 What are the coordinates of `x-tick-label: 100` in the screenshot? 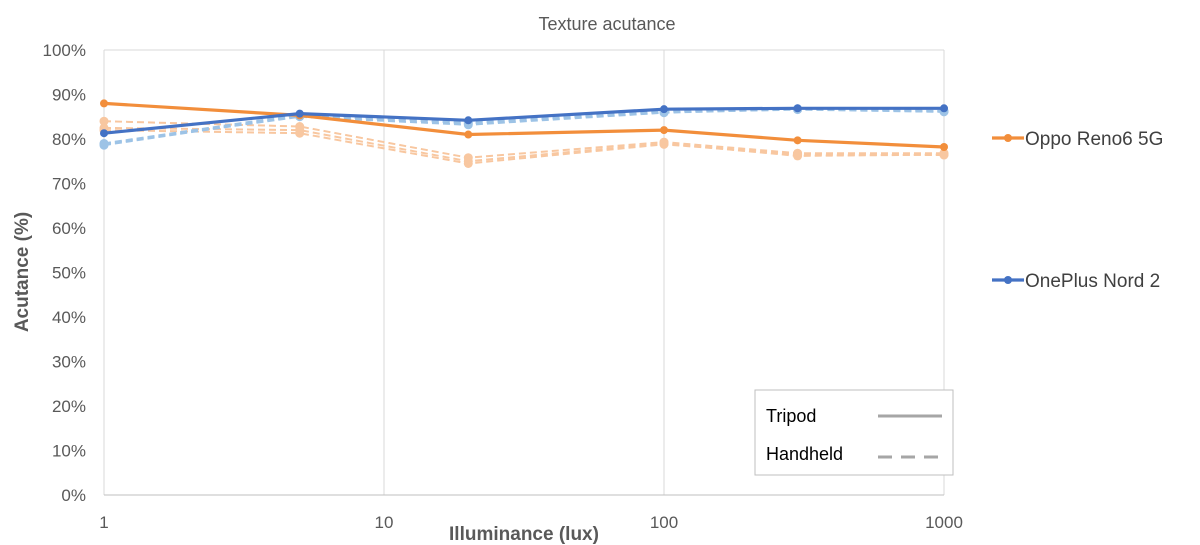 It's located at (664, 522).